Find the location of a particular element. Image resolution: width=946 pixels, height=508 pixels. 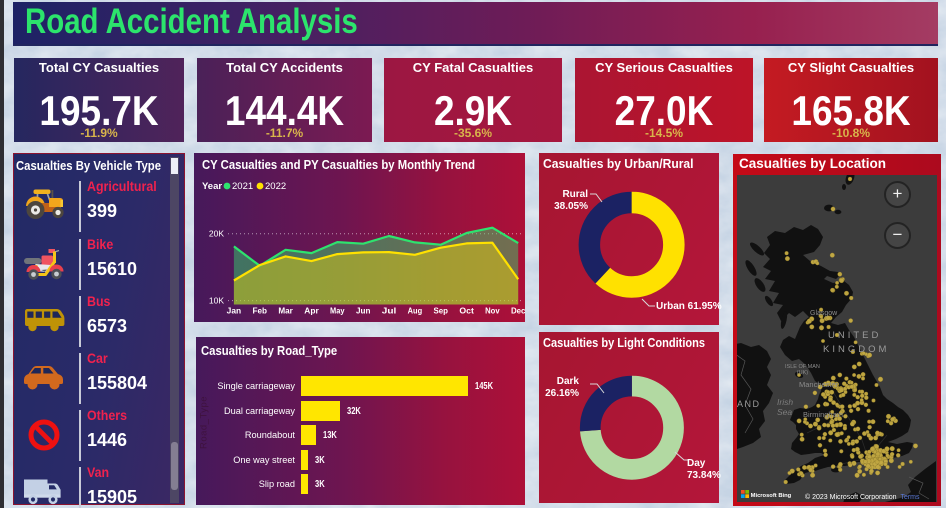

svg-text: 2022 is located at coordinates (275, 186).